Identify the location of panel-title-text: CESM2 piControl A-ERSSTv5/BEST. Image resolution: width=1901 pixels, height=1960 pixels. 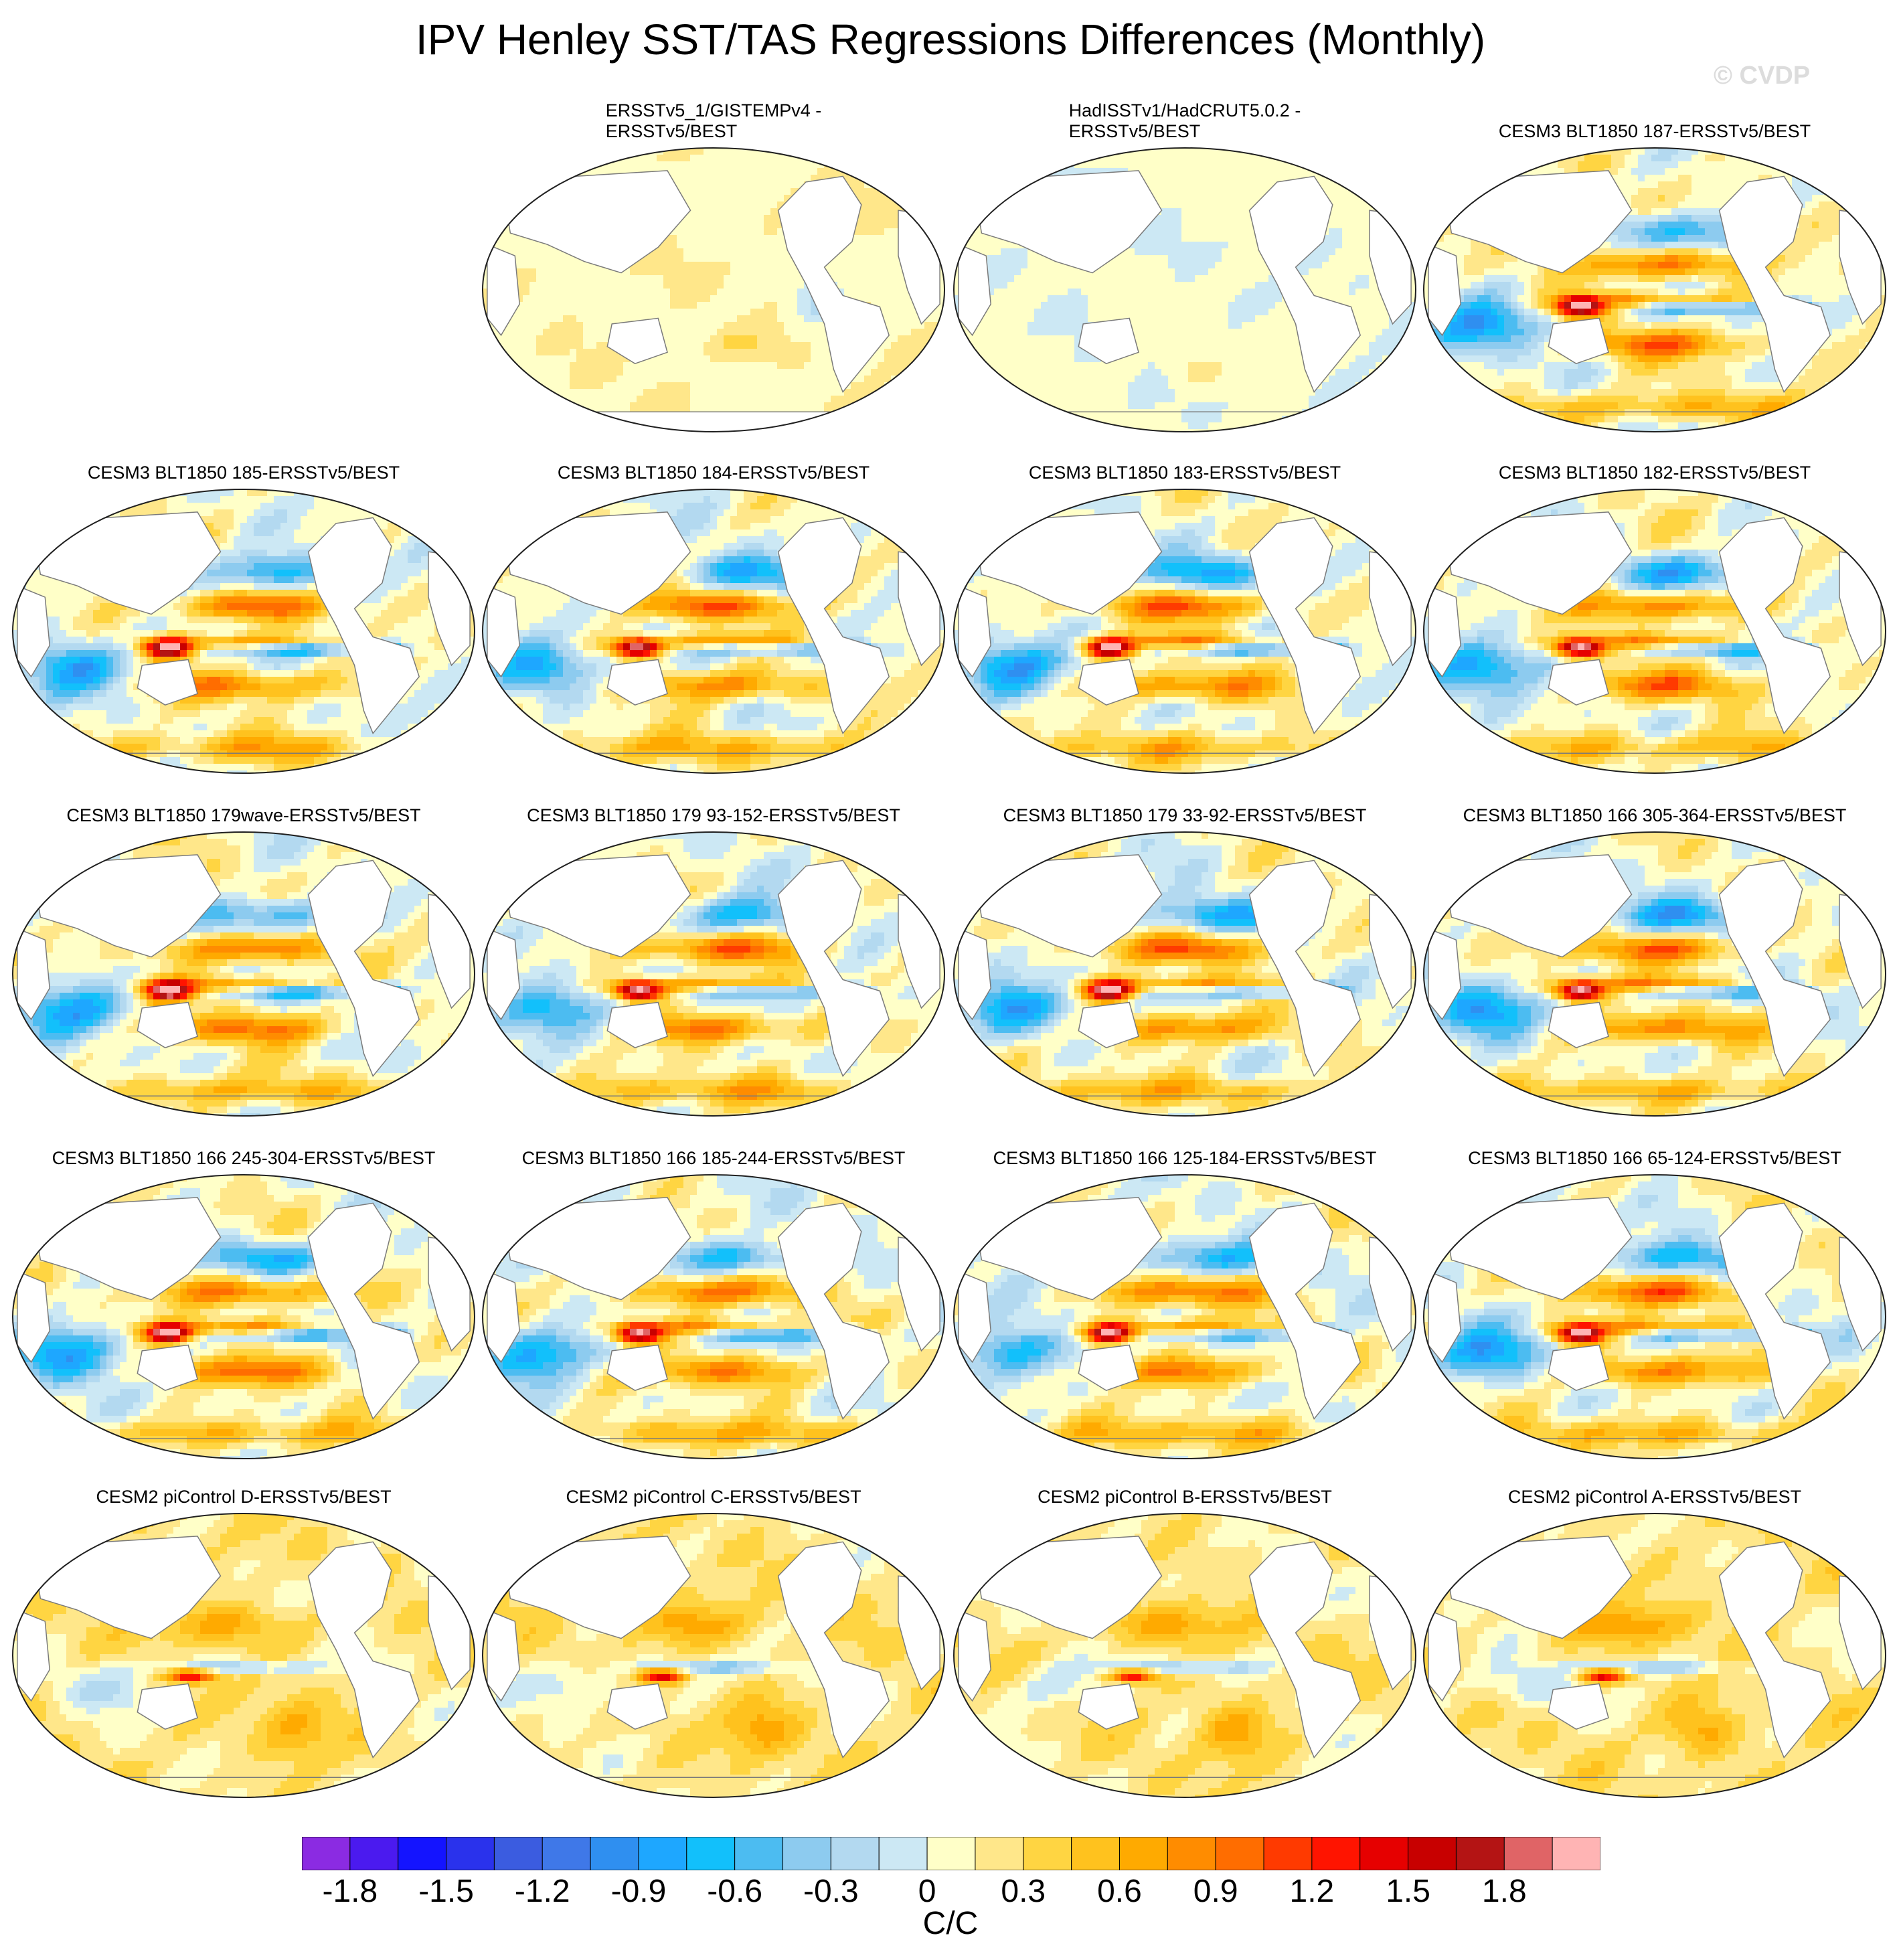
(1654, 1497).